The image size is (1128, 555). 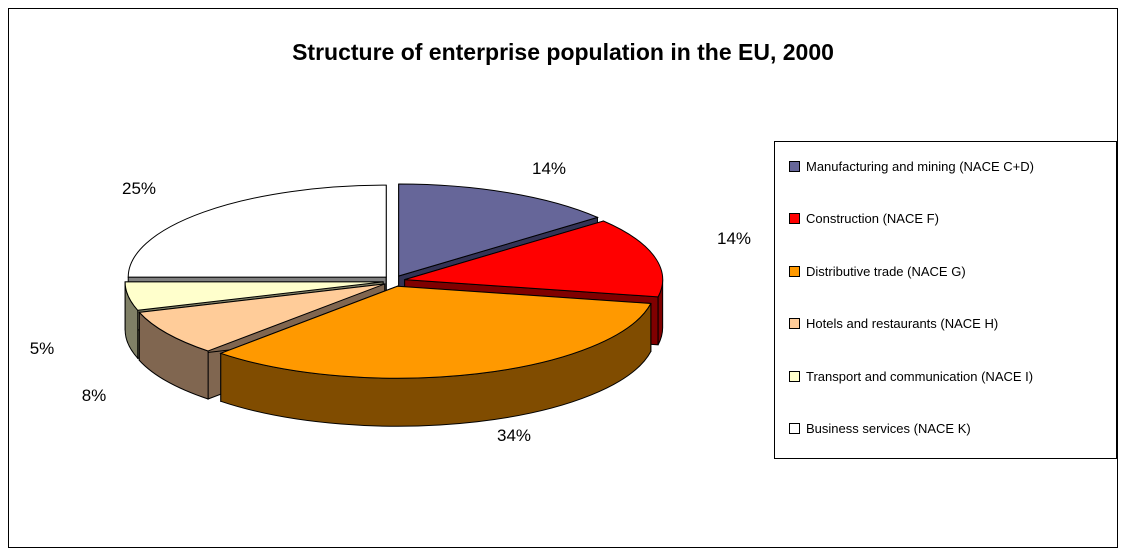 I want to click on data-label-0: 14%, so click(x=549, y=168).